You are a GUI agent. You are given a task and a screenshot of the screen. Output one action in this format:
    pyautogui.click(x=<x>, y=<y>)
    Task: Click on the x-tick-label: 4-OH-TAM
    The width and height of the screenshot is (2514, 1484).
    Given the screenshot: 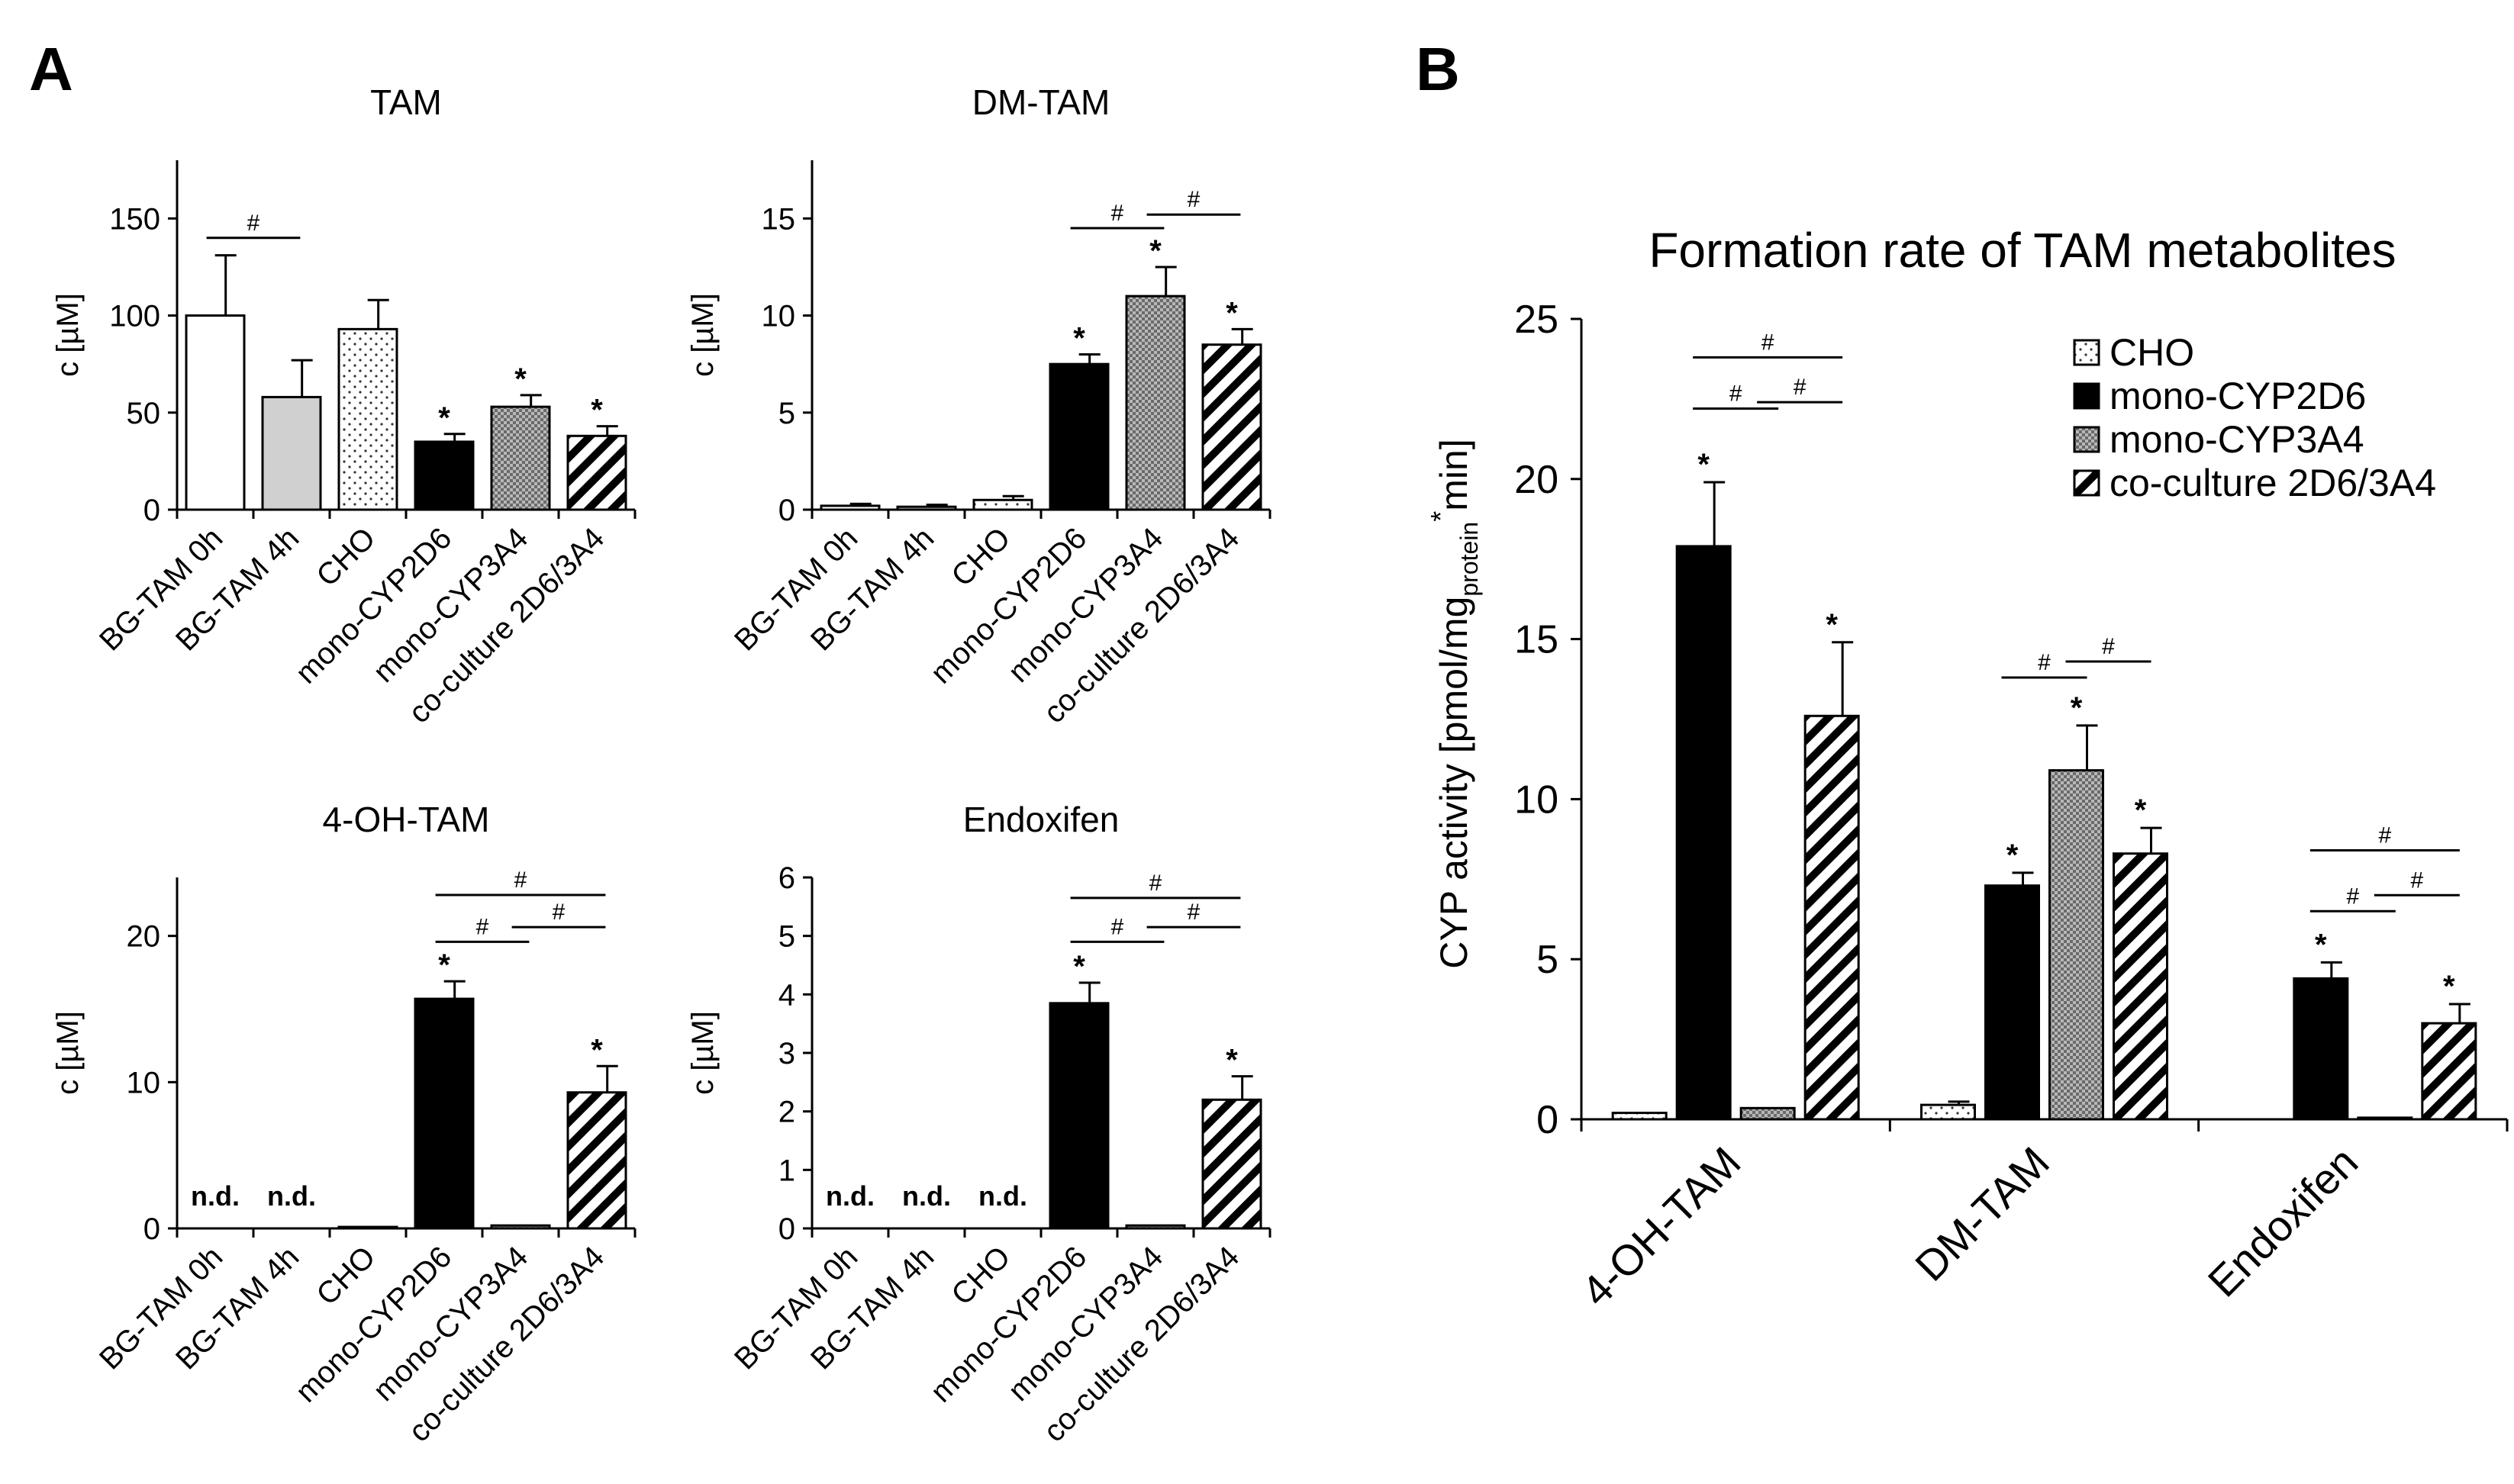 What is the action you would take?
    pyautogui.click(x=1661, y=1226)
    